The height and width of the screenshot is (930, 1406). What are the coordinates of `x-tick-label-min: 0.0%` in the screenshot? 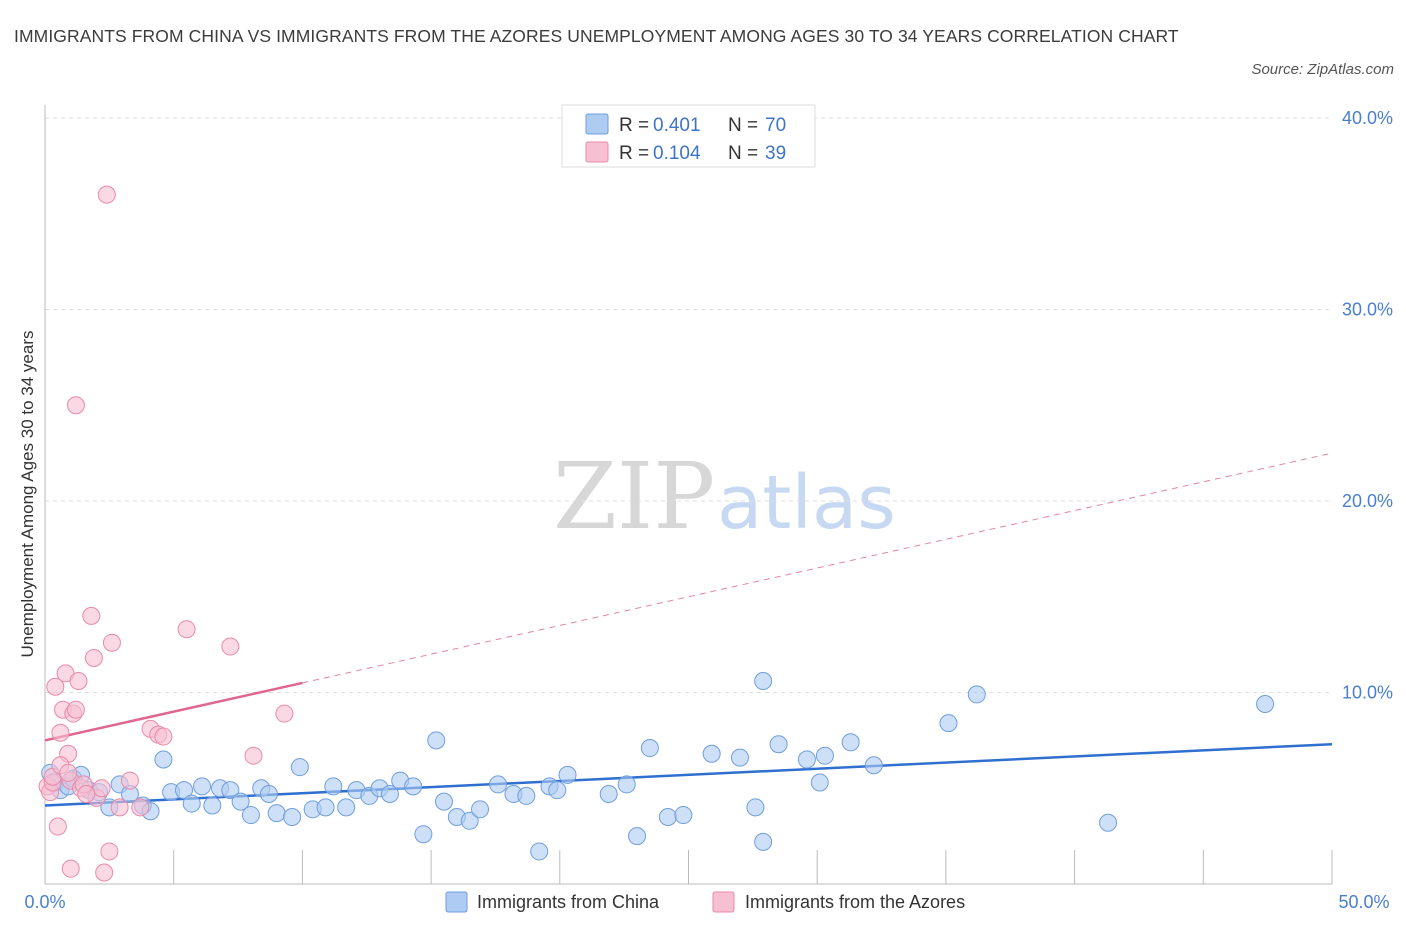 It's located at (44, 902).